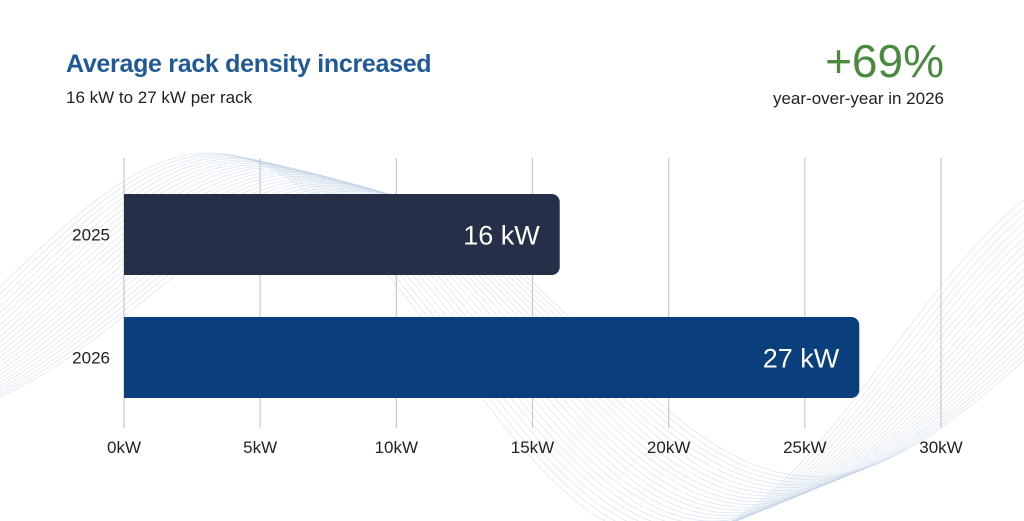 The width and height of the screenshot is (1024, 521). I want to click on x-tick-label: 15kW, so click(532, 447).